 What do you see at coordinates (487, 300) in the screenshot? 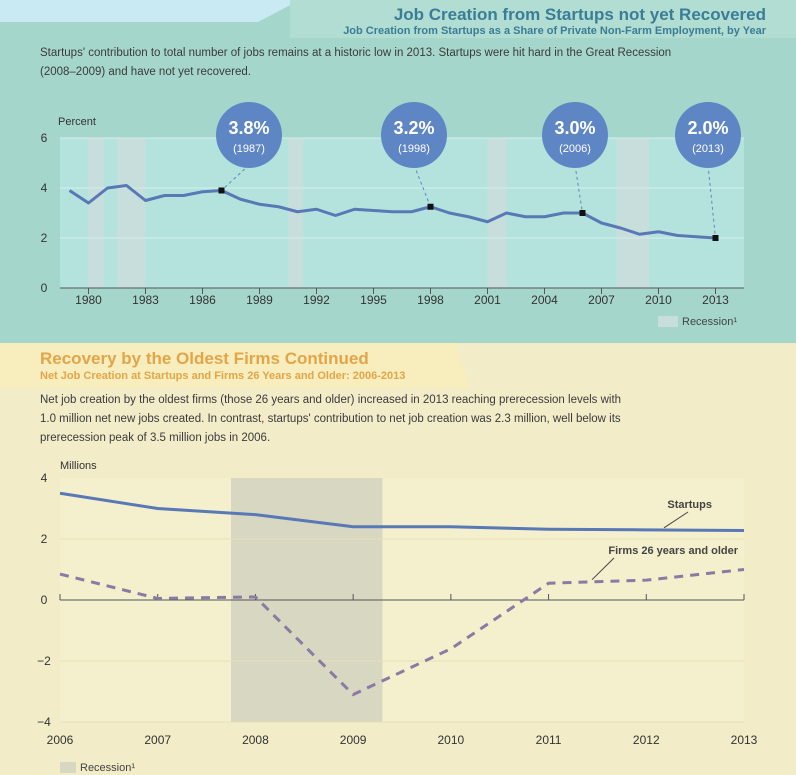
I see `x-tick-label: 2001` at bounding box center [487, 300].